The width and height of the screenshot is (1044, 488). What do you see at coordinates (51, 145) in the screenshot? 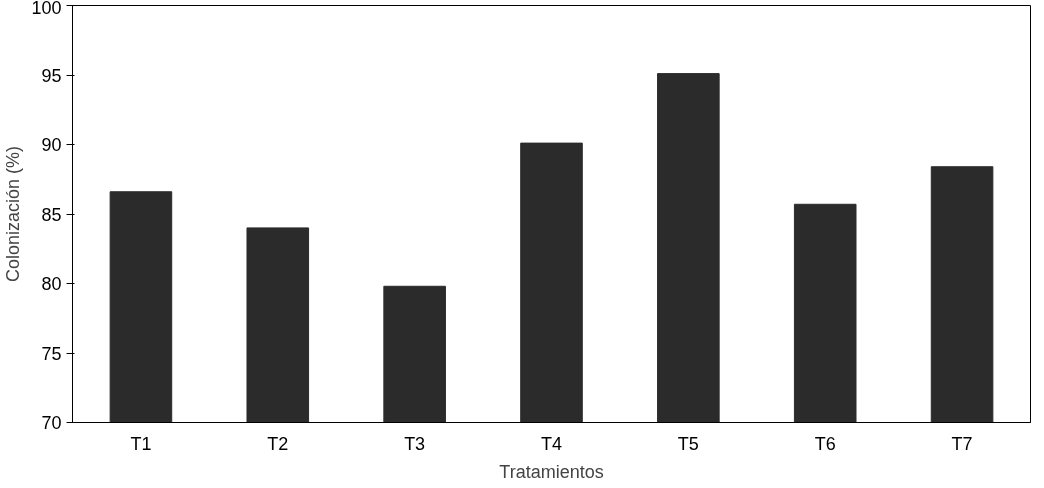
I see `y-tick-label: 90` at bounding box center [51, 145].